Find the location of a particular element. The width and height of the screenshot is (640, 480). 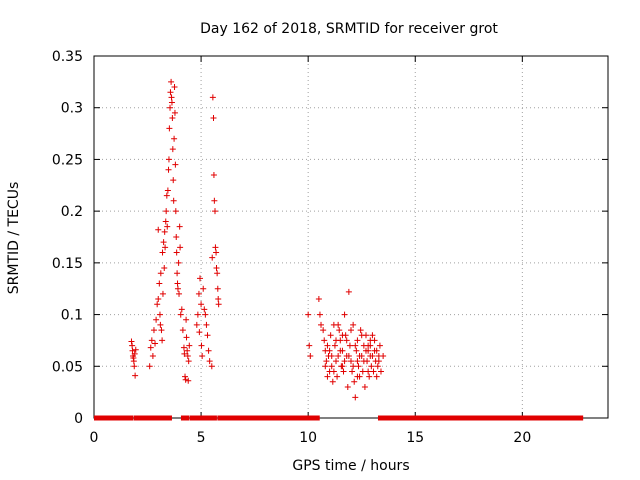

y-tick-label: 0.05 is located at coordinates (67, 367).